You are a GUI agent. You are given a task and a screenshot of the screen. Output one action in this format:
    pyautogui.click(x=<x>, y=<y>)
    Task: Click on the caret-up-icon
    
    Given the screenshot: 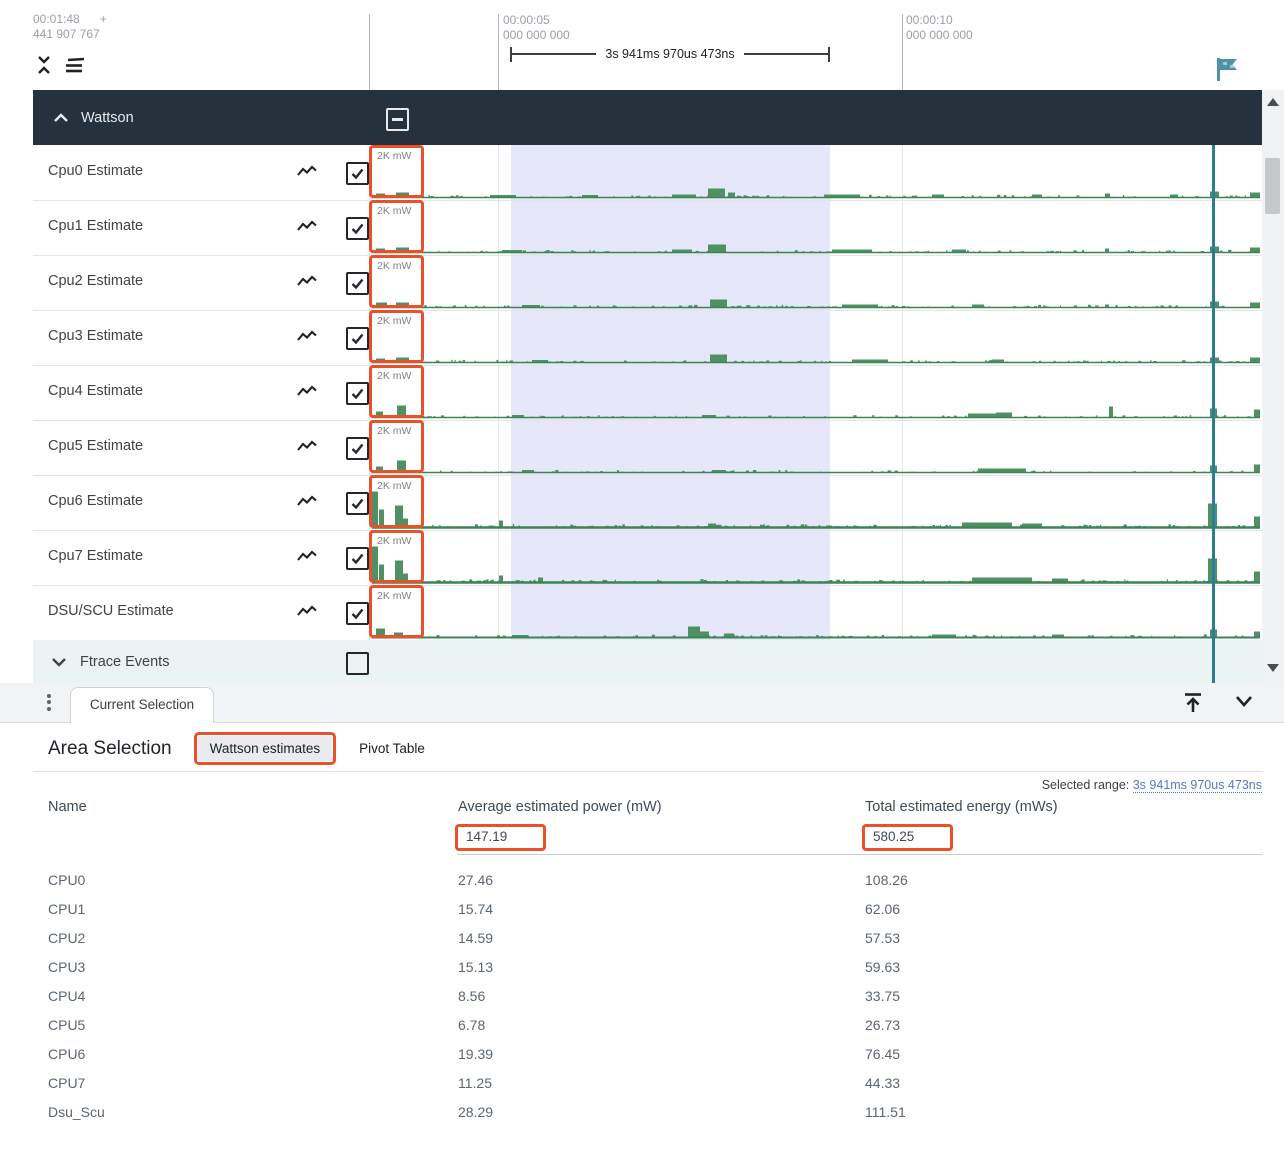 What is the action you would take?
    pyautogui.click(x=61, y=118)
    